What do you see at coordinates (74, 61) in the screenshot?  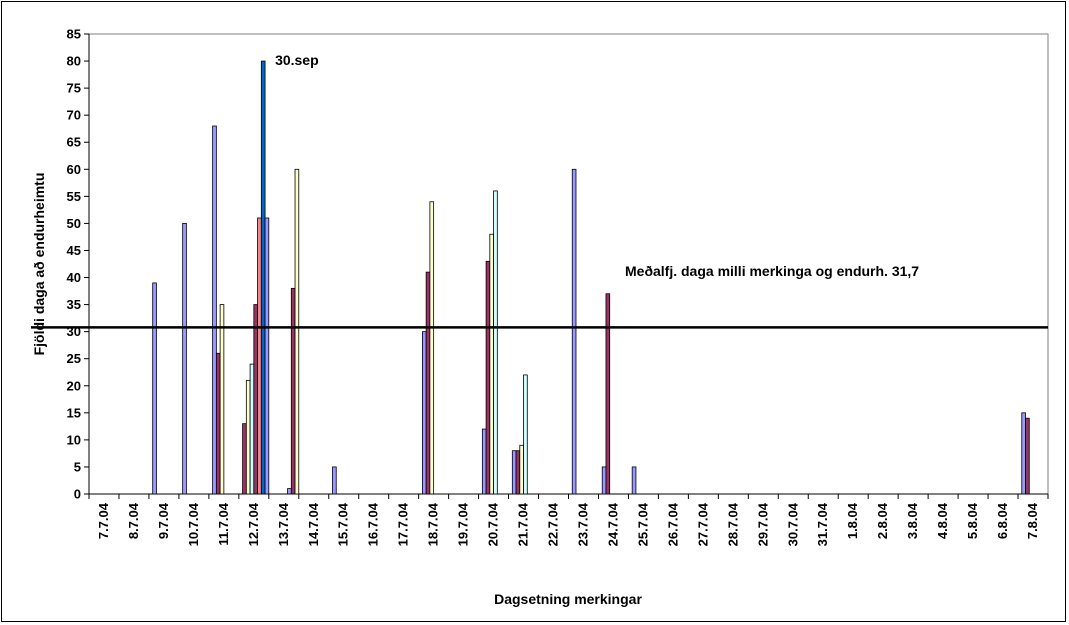 I see `y-tick-label: 80` at bounding box center [74, 61].